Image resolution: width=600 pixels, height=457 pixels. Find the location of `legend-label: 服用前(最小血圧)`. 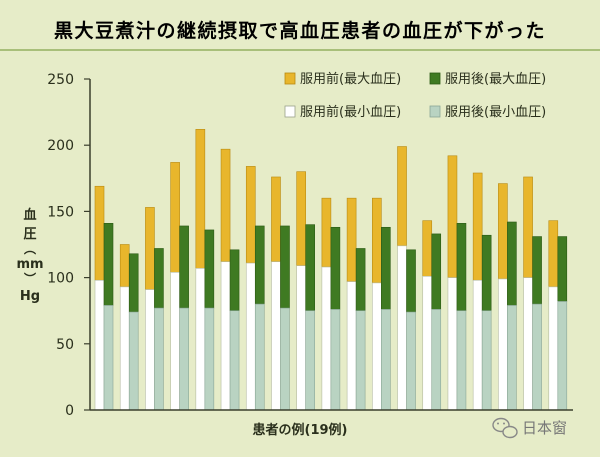

legend-label: 服用前(最小血圧) is located at coordinates (350, 112).